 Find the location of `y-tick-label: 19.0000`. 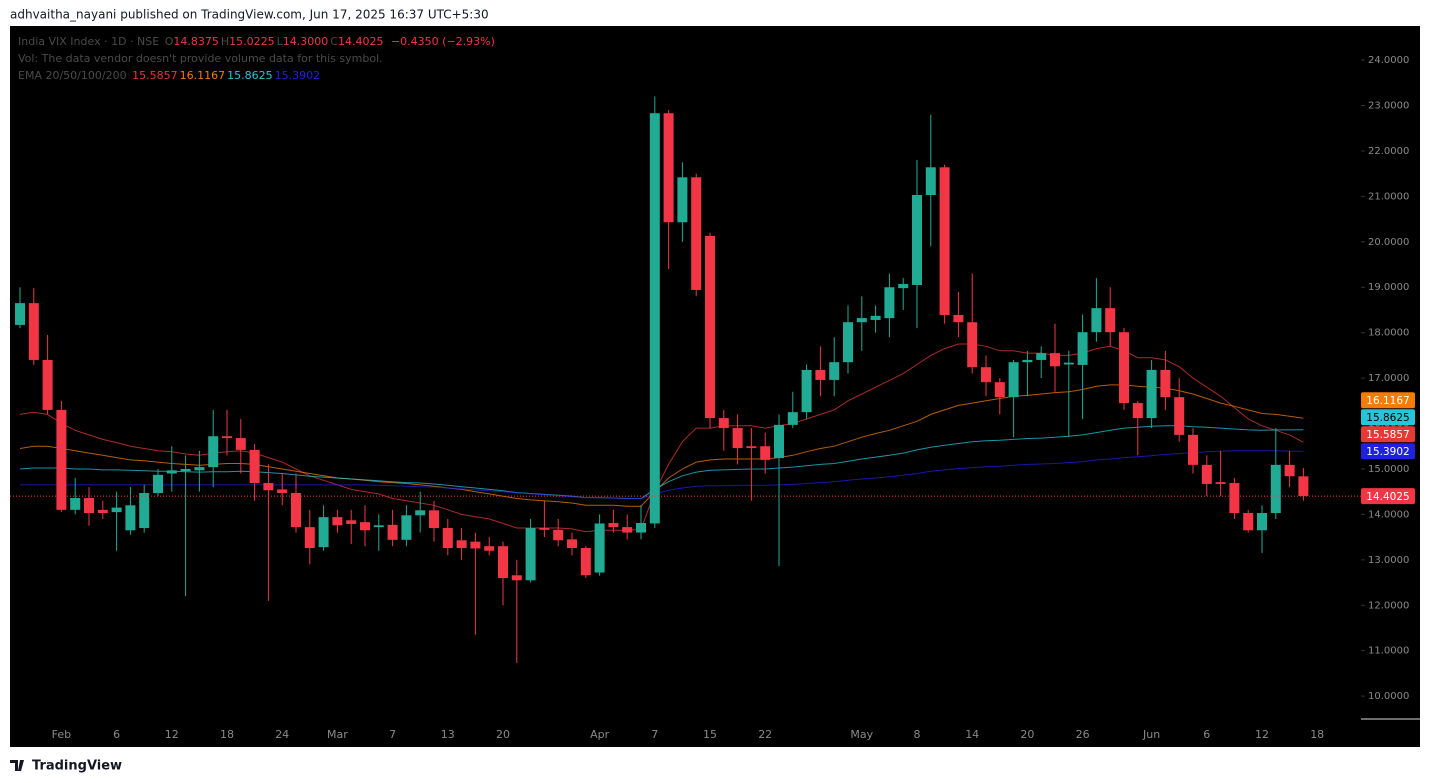

y-tick-label: 19.0000 is located at coordinates (1388, 287).